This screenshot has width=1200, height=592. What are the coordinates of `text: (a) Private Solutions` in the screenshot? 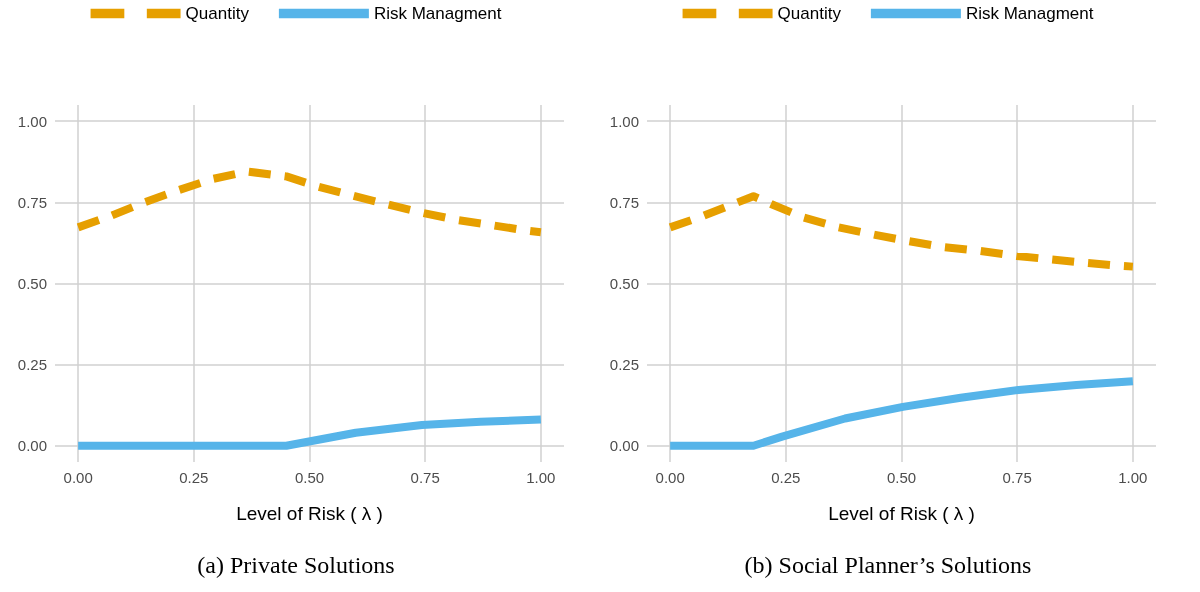 It's located at (296, 565).